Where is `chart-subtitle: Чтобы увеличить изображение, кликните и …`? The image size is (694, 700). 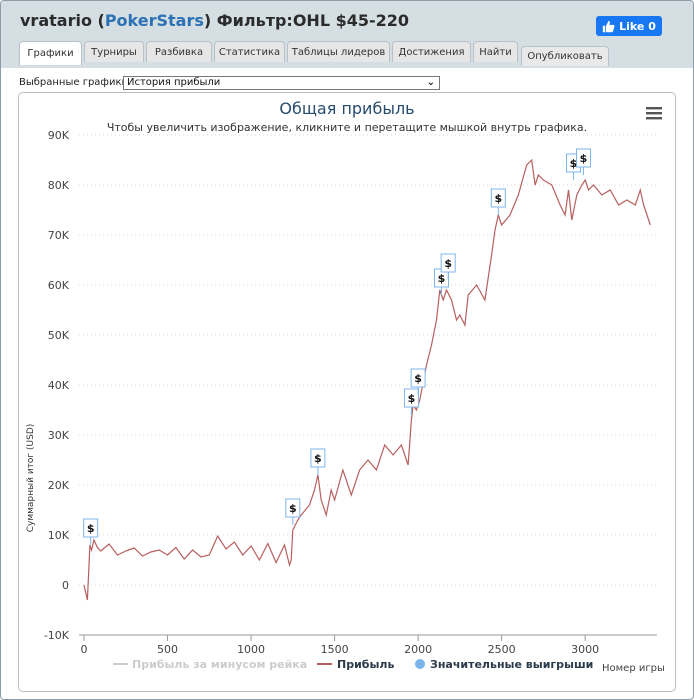
chart-subtitle: Чтобы увеличить изображение, кликните и … is located at coordinates (347, 127).